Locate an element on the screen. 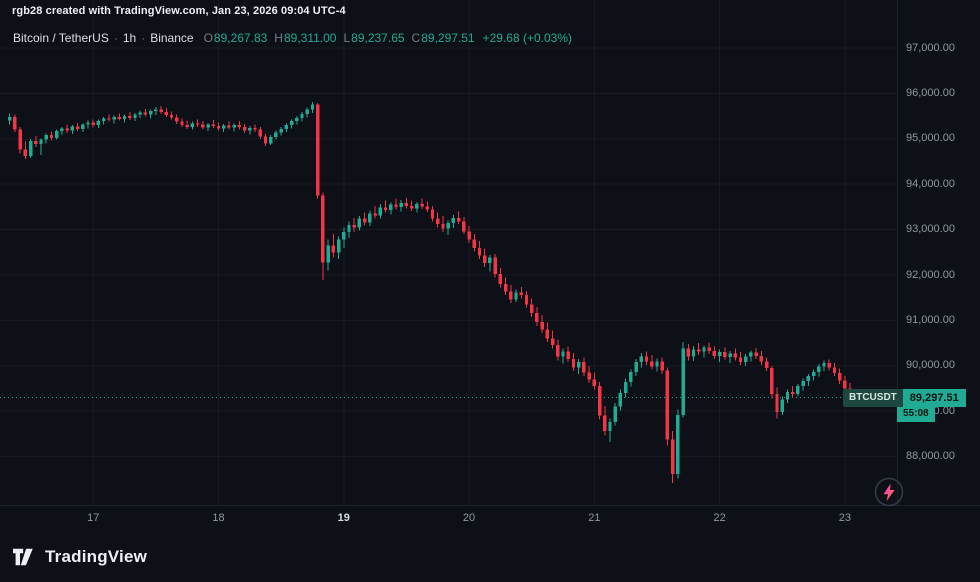  price-axis-label: 95,000.00 is located at coordinates (930, 138).